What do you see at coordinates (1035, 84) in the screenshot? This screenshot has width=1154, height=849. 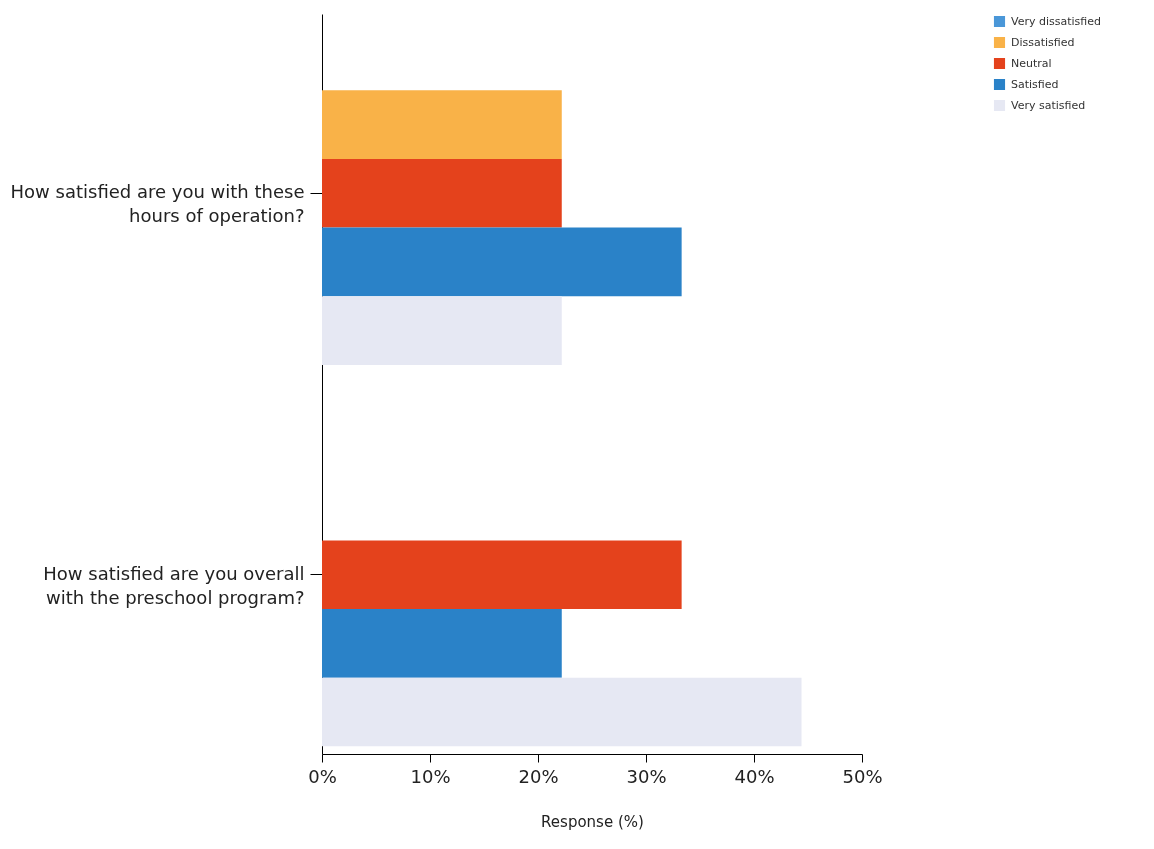 I see `legend-label: Satisfied` at bounding box center [1035, 84].